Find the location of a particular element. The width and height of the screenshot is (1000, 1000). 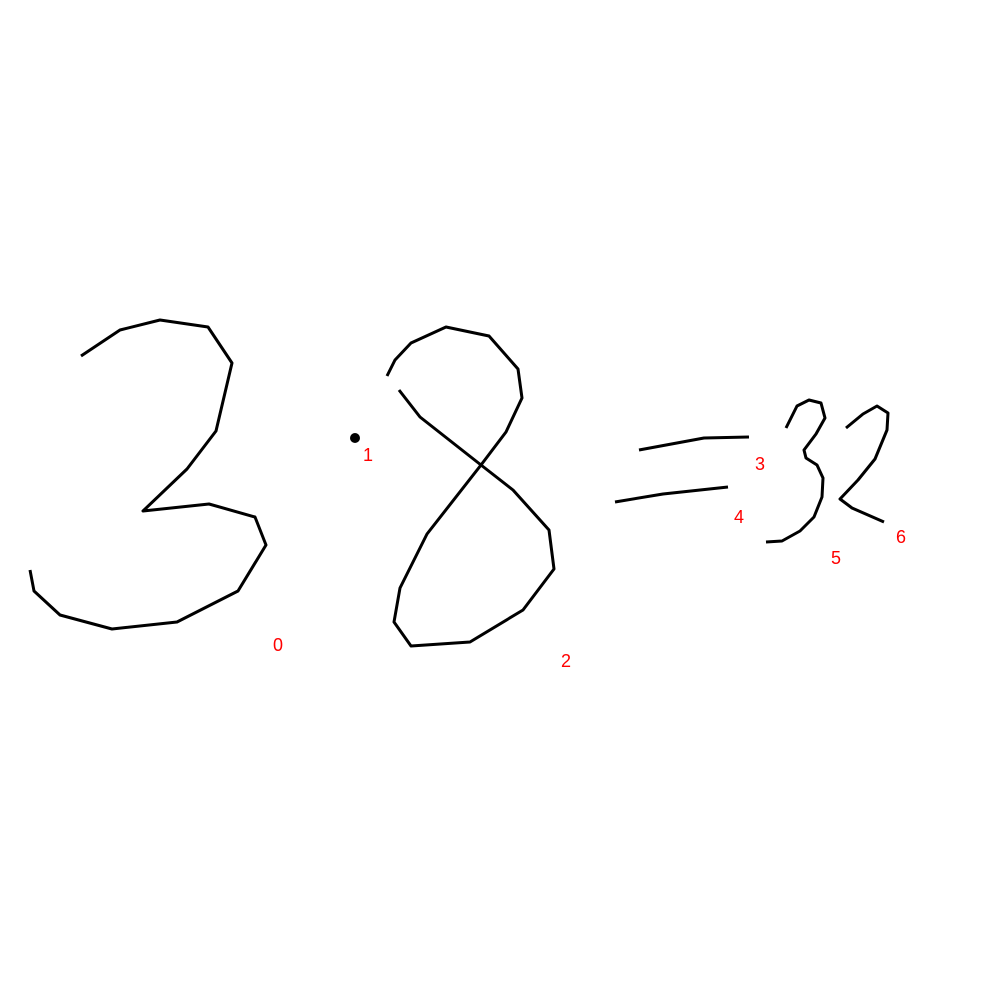

stroke-2: 2 is located at coordinates (478, 498).